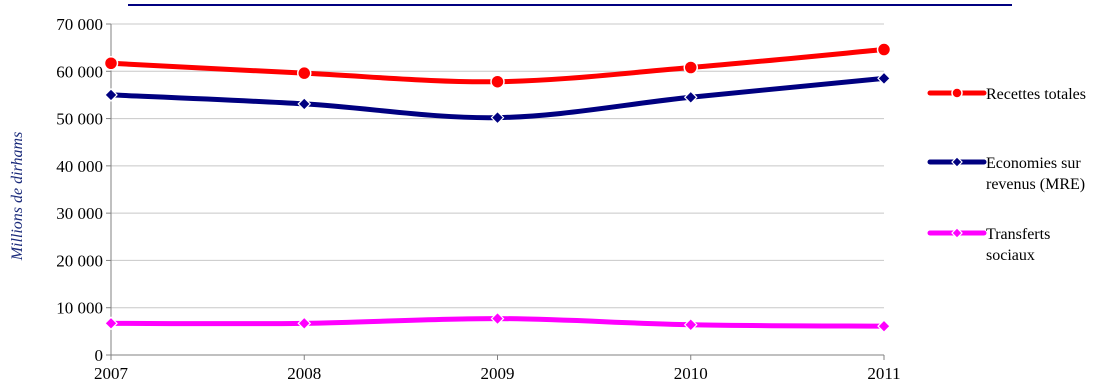  What do you see at coordinates (79, 71) in the screenshot?
I see `y-tick-label: 60 000` at bounding box center [79, 71].